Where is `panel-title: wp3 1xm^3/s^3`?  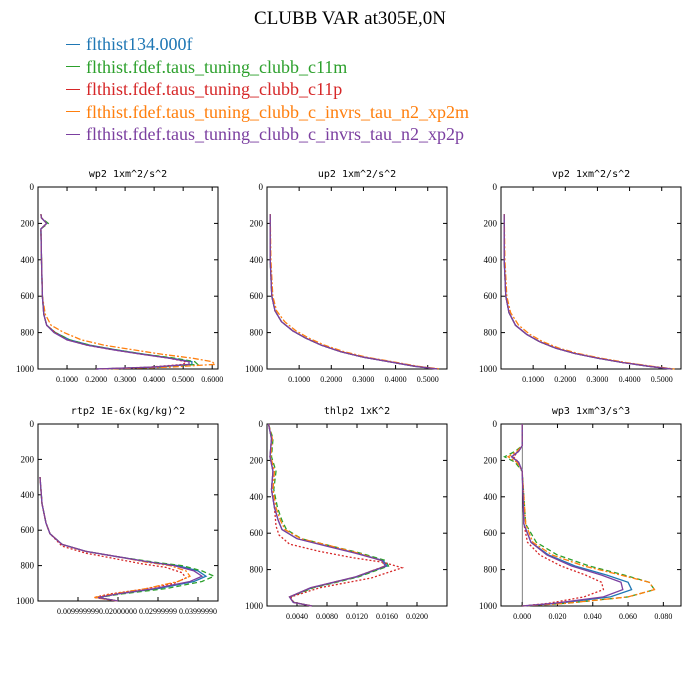 panel-title: wp3 1xm^3/s^3 is located at coordinates (591, 411).